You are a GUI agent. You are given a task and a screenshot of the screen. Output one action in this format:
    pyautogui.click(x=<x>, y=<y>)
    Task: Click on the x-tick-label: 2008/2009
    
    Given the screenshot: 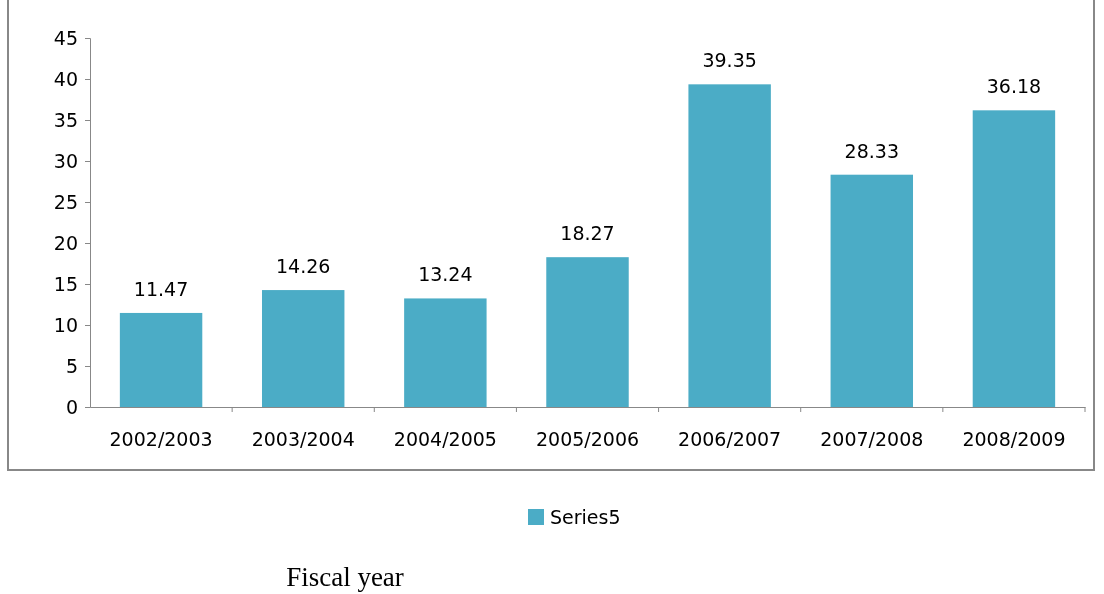 What is the action you would take?
    pyautogui.click(x=1014, y=439)
    